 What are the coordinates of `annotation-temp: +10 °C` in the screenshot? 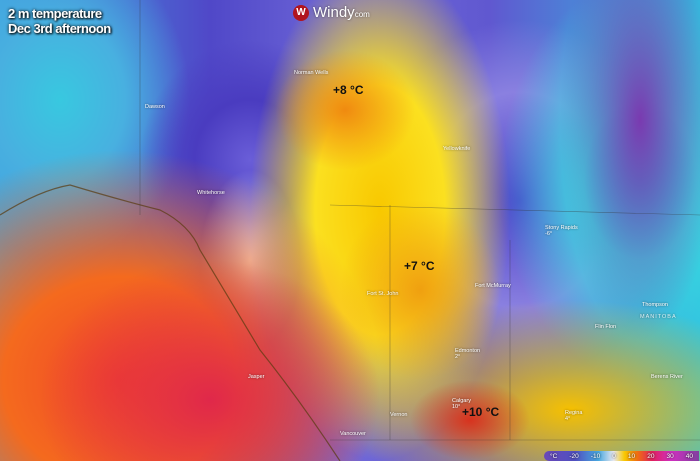 It's located at (481, 412).